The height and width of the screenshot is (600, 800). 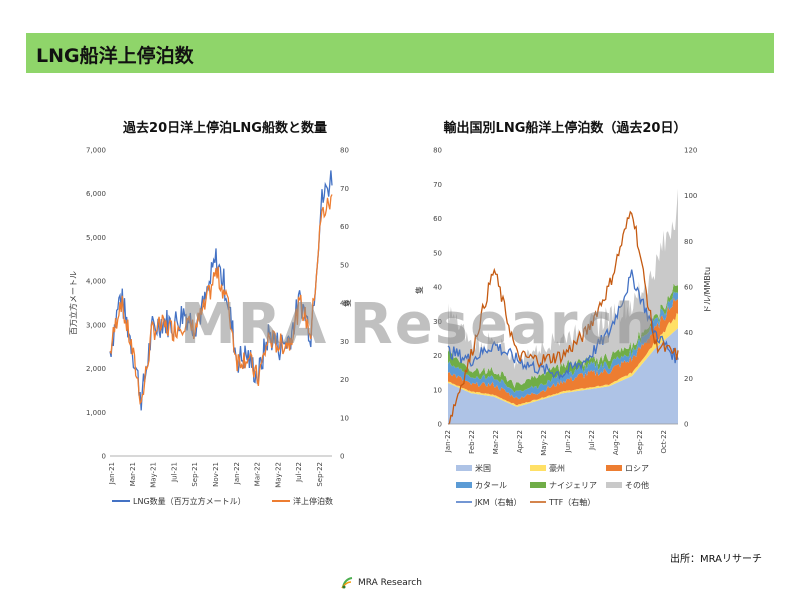 I want to click on title-banner: LNG船洋上停泊数, so click(x=400, y=53).